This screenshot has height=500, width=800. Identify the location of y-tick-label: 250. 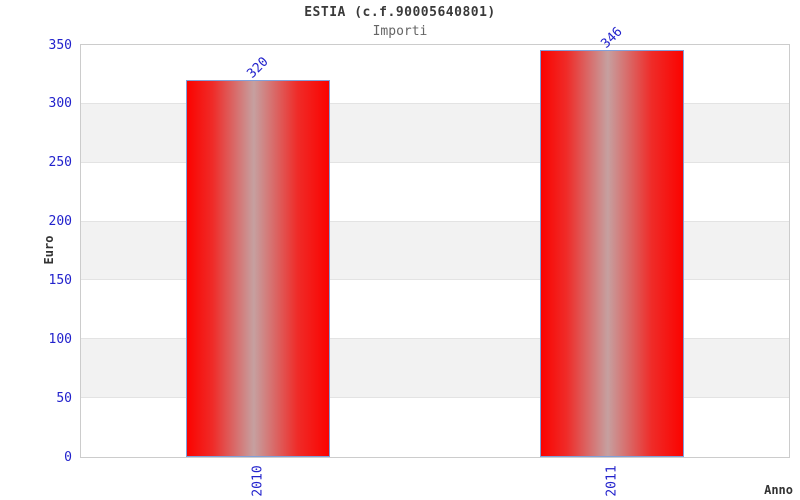
(60, 163).